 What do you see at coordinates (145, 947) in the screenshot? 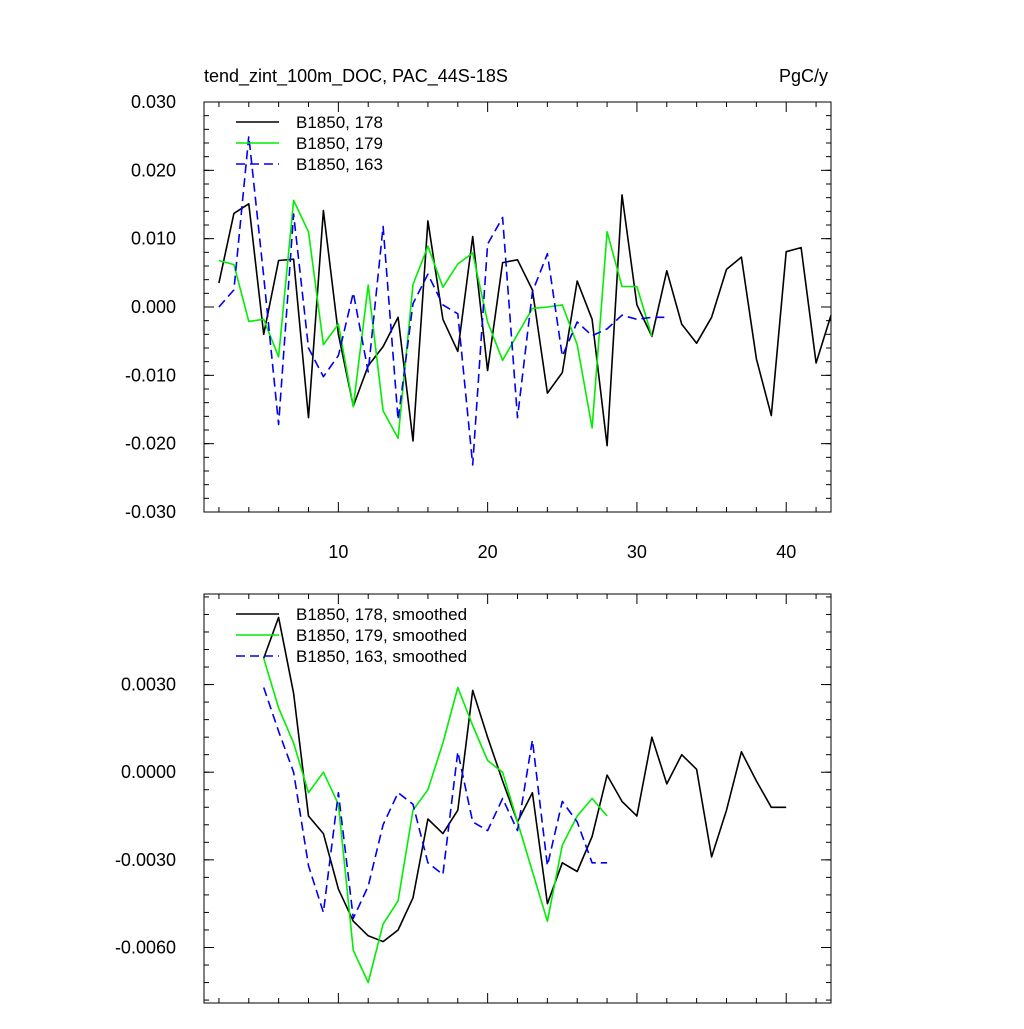
I see `y-tick-label: -0.0060` at bounding box center [145, 947].